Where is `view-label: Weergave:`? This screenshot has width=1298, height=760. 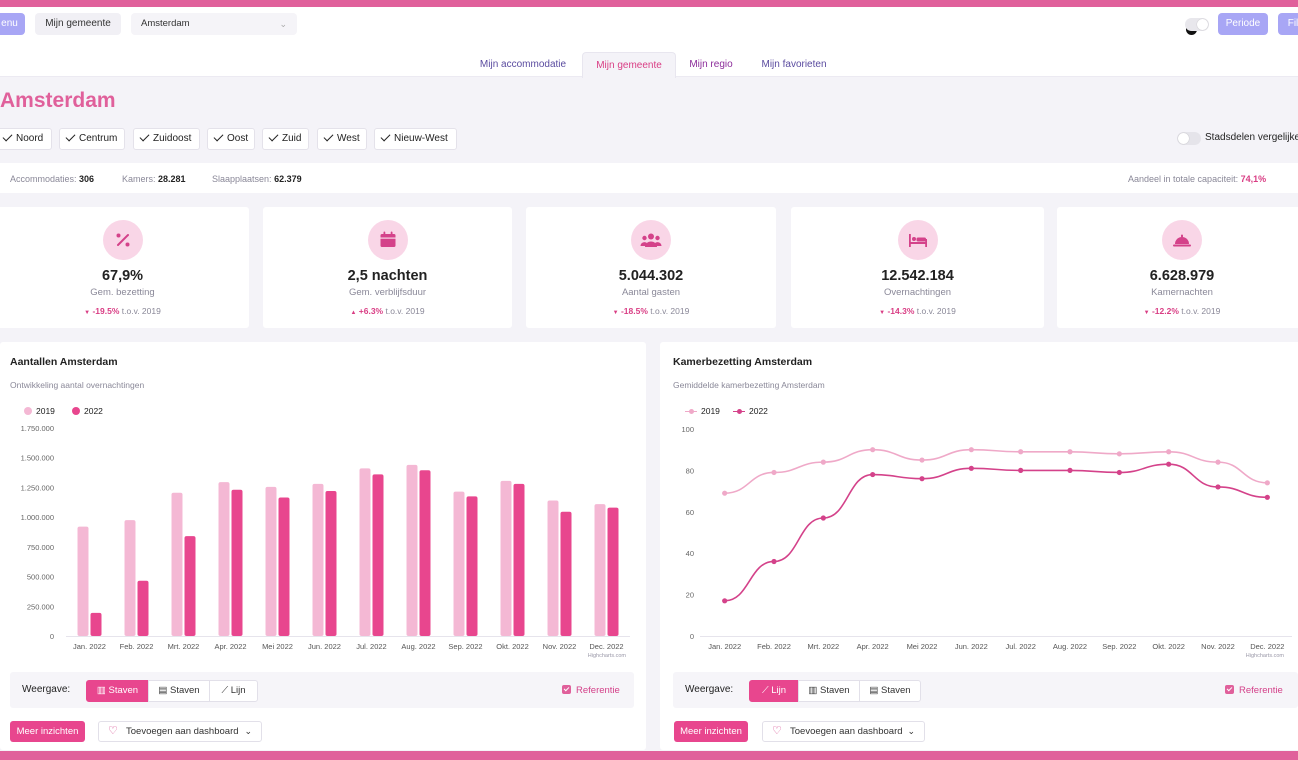 view-label: Weergave: is located at coordinates (709, 689).